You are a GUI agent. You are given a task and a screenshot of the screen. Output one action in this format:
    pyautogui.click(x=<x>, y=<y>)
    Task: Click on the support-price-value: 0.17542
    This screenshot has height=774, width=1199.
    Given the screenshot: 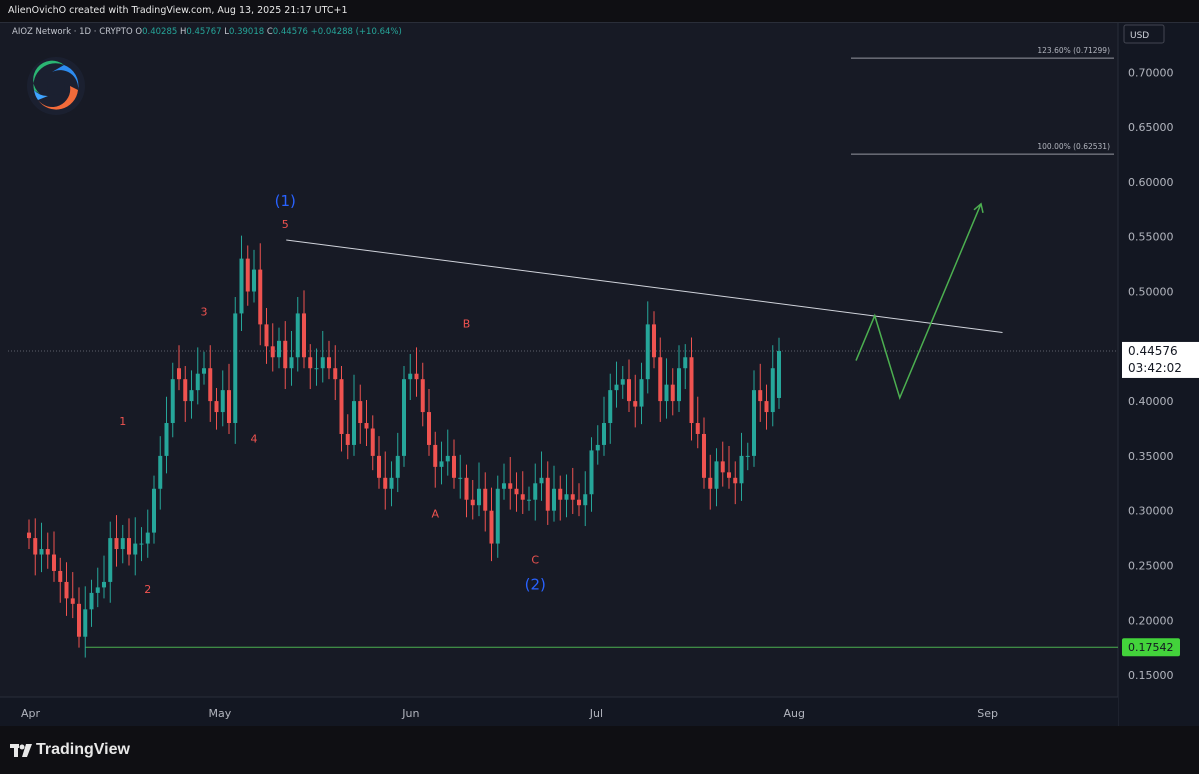 What is the action you would take?
    pyautogui.click(x=1151, y=647)
    